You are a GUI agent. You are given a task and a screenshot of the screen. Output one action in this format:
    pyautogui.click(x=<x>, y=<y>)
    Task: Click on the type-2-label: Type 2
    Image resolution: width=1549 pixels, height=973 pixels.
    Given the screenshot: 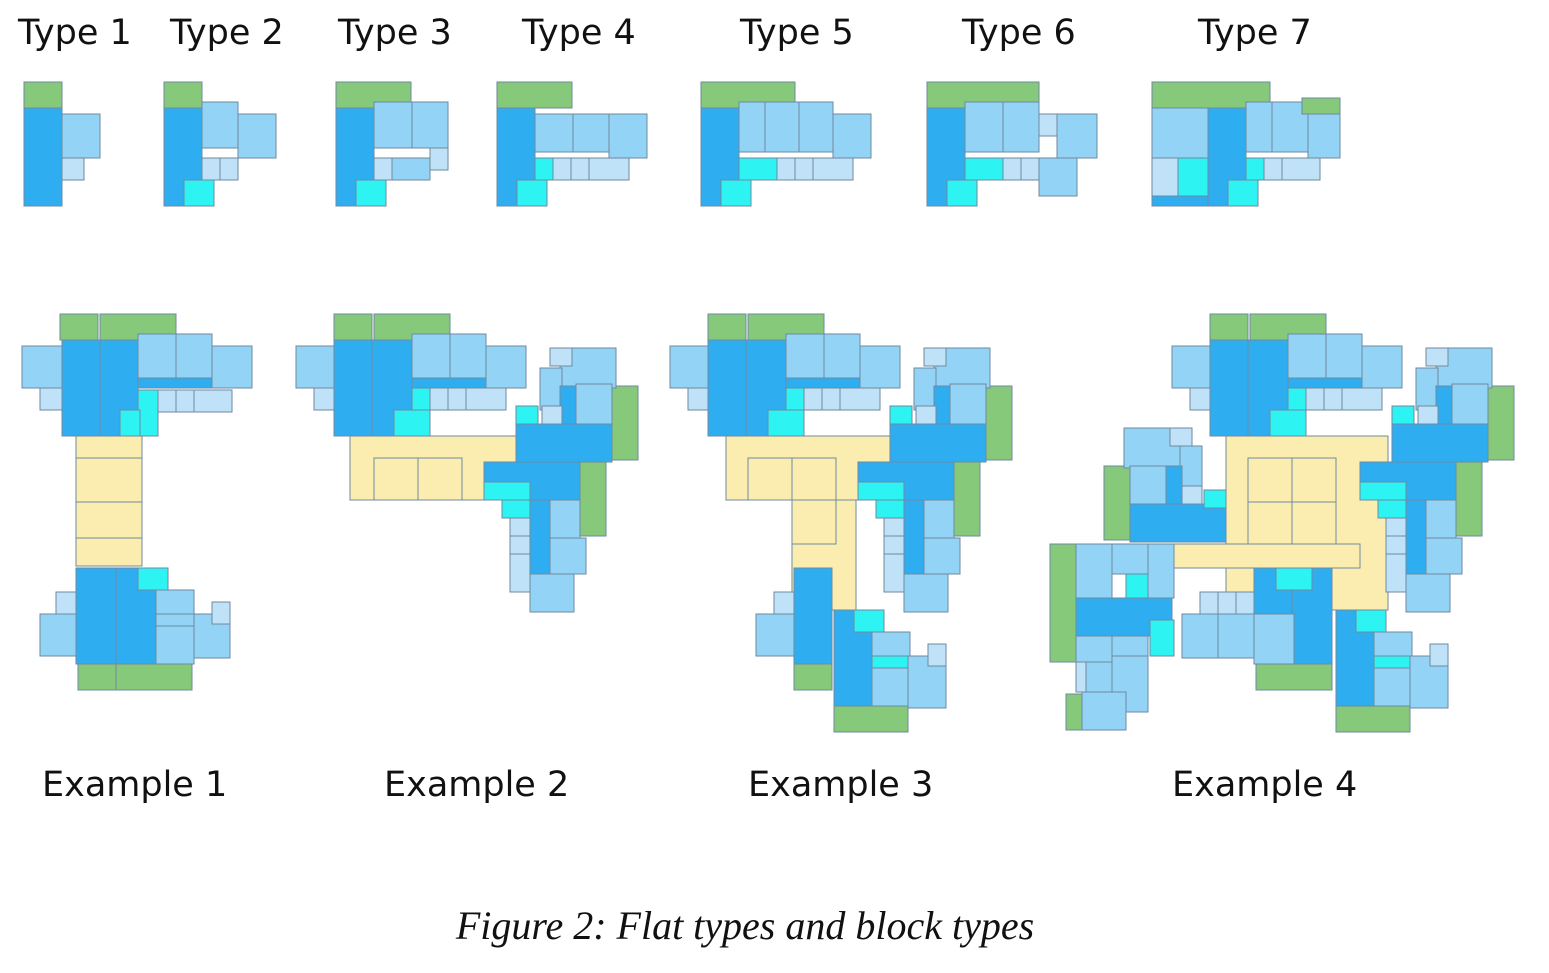 What is the action you would take?
    pyautogui.click(x=227, y=33)
    